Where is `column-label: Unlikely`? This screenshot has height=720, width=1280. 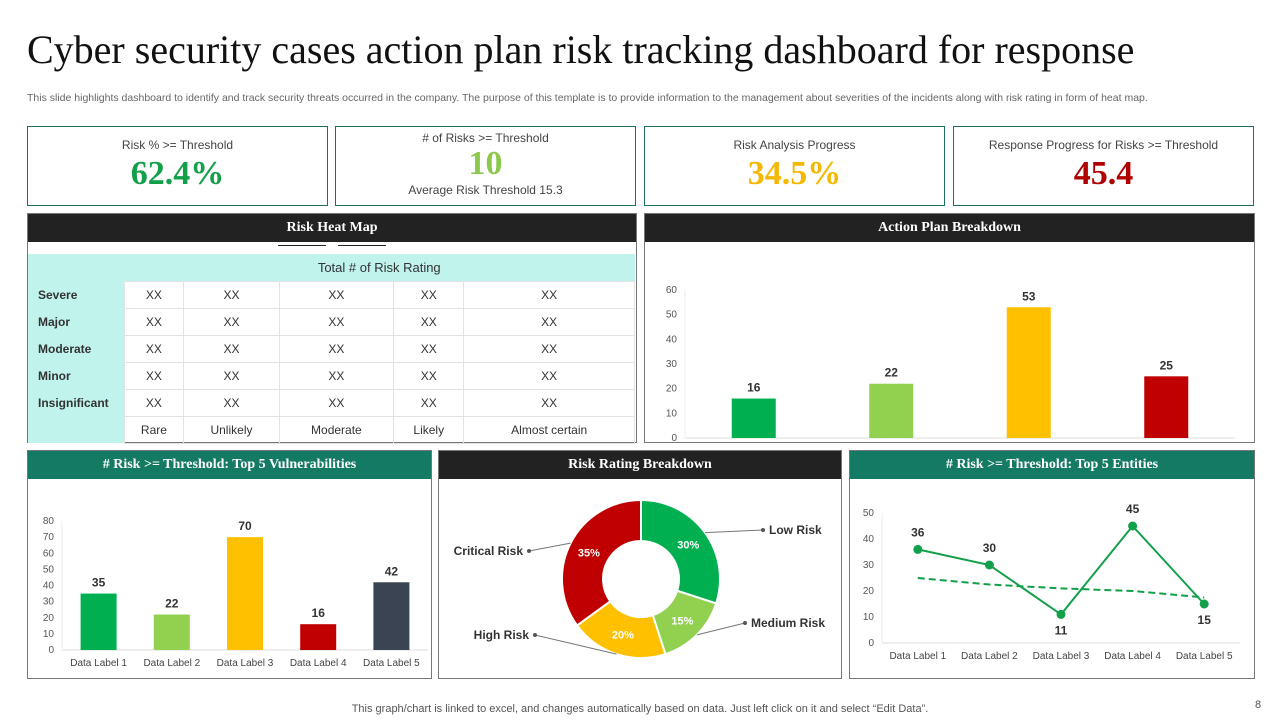 column-label: Unlikely is located at coordinates (231, 429).